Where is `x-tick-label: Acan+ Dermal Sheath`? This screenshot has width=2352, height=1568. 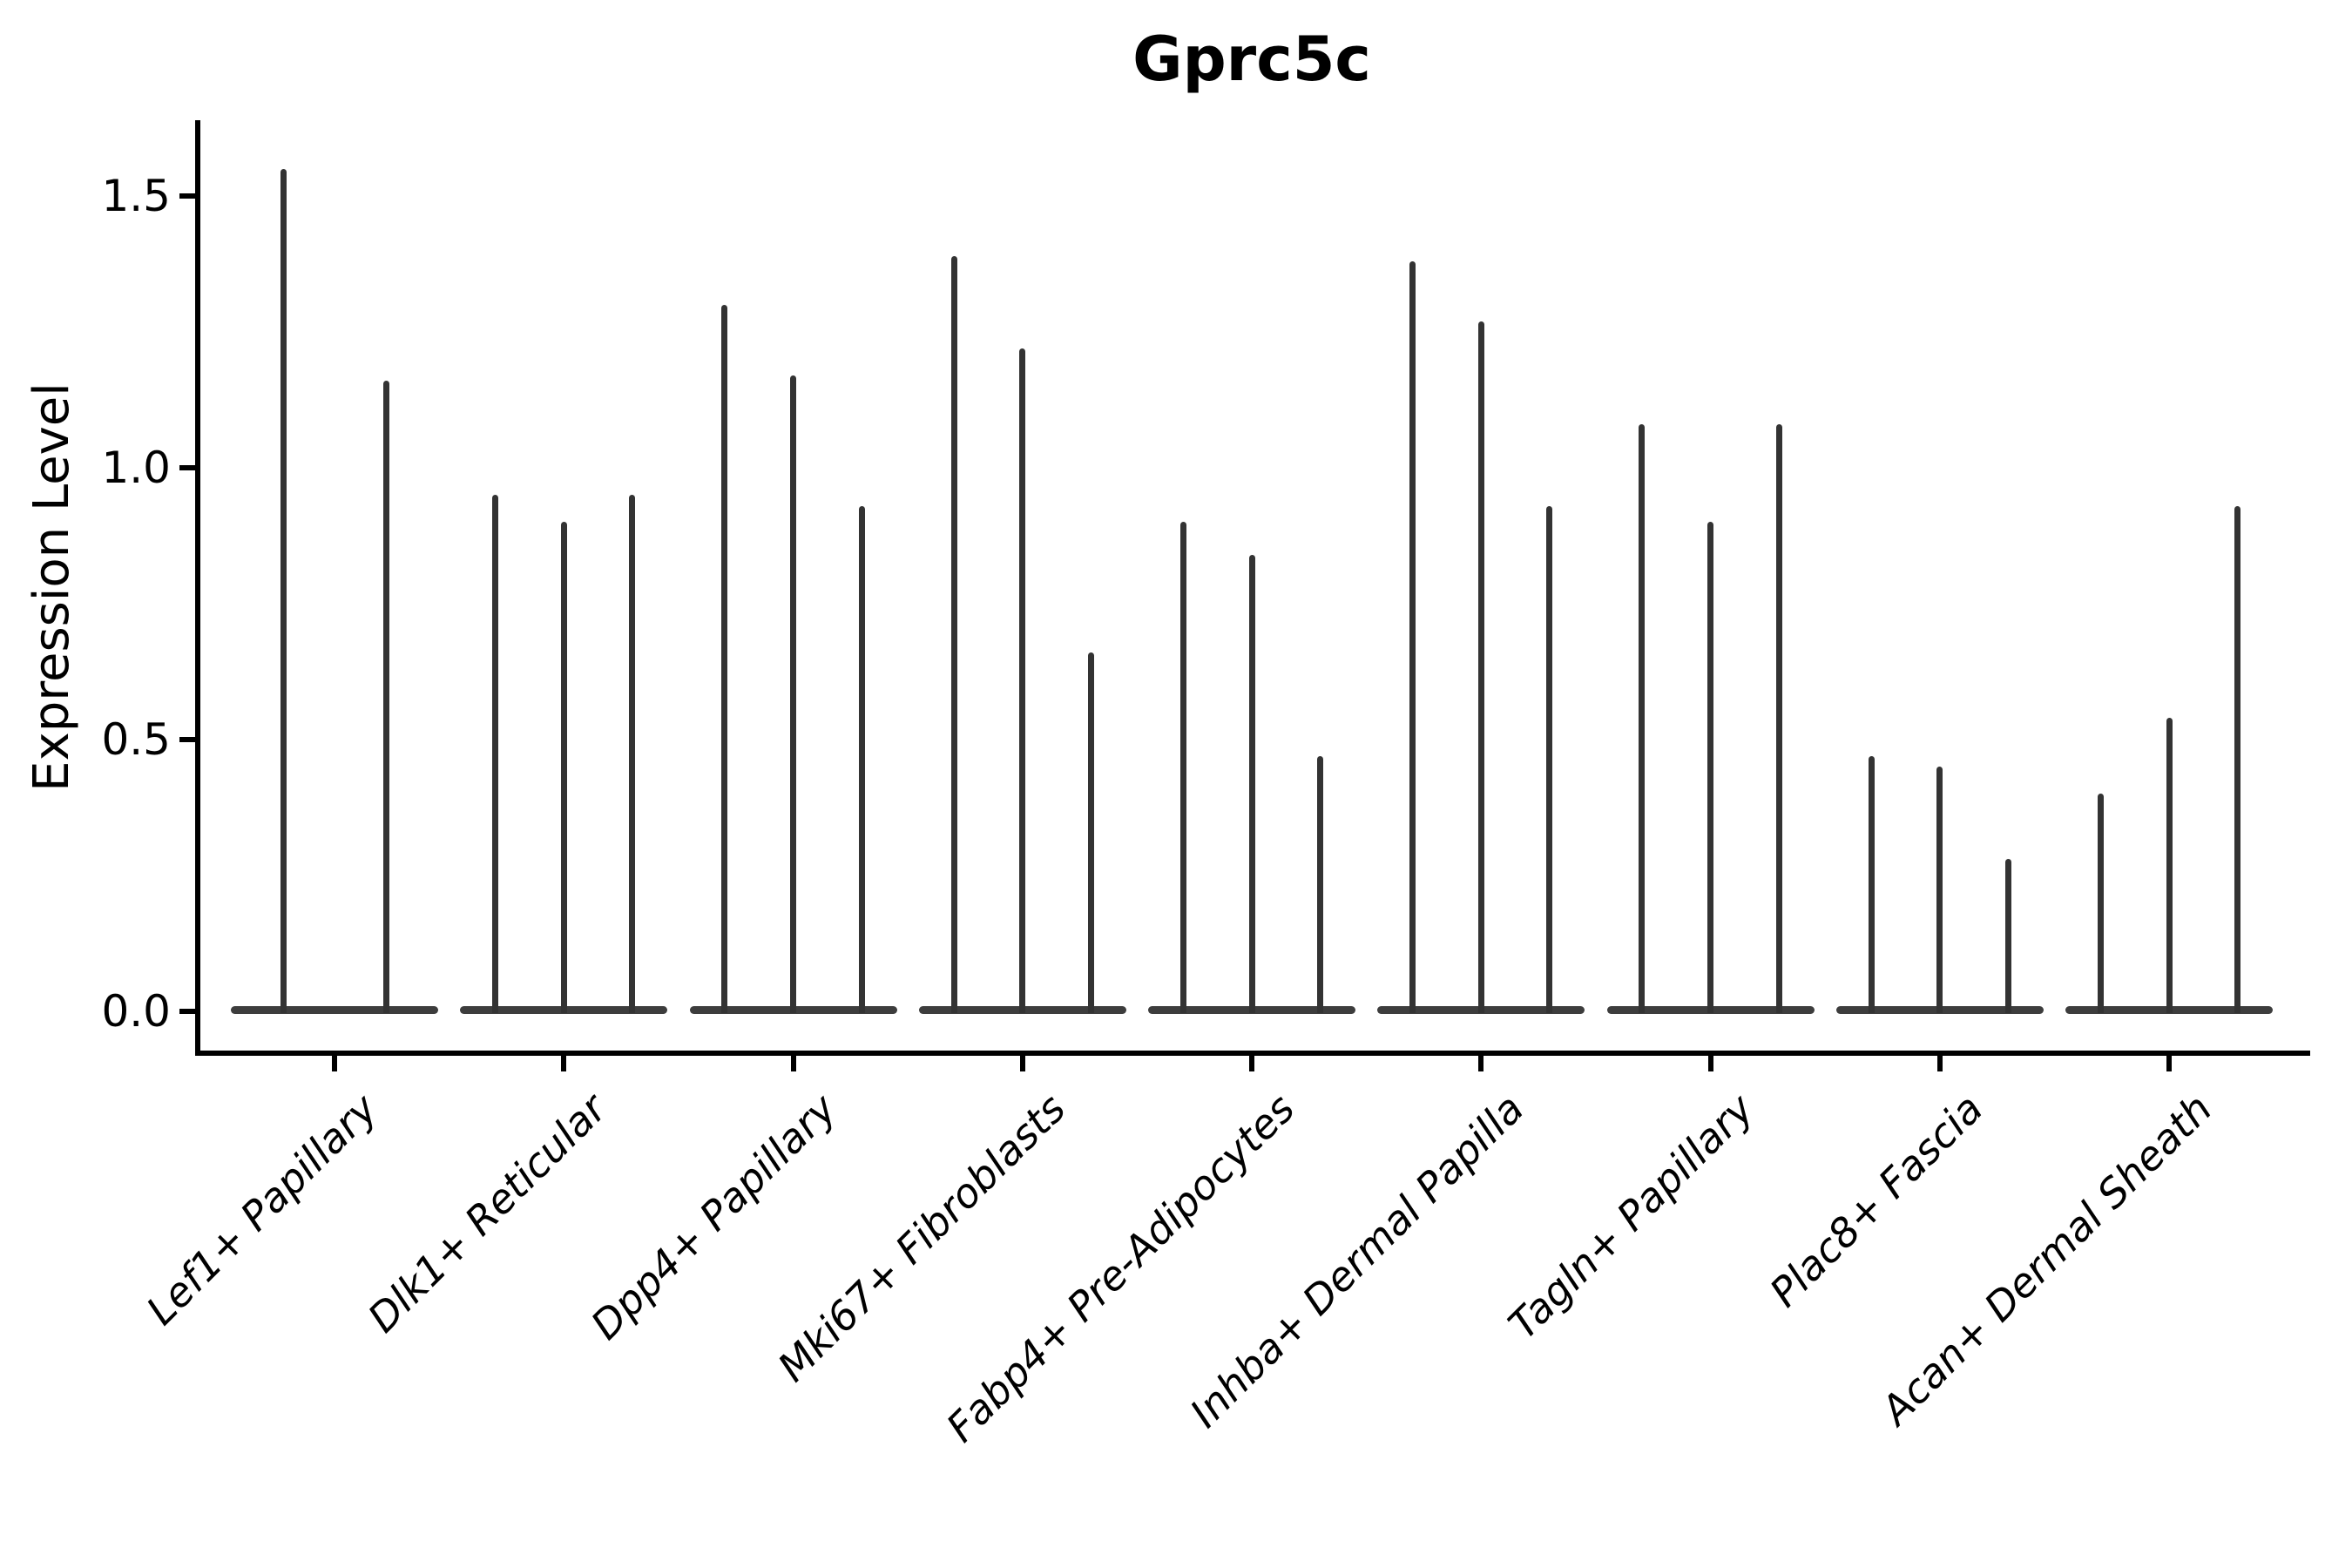 x-tick-label: Acan+ Dermal Sheath is located at coordinates (2046, 1260).